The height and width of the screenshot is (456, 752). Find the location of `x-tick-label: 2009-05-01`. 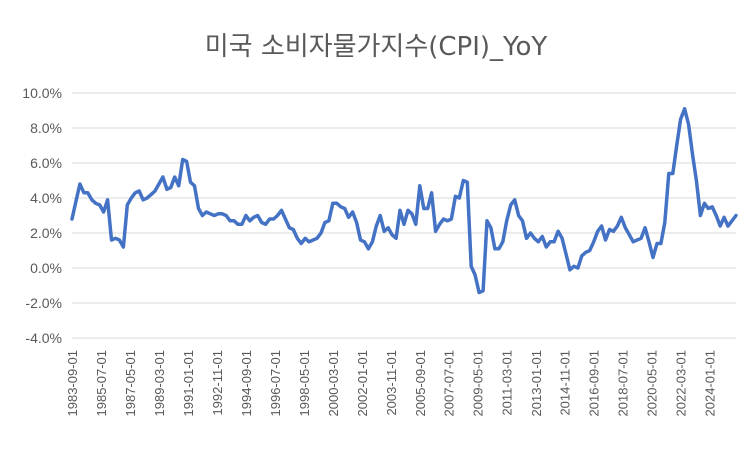

x-tick-label: 2009-05-01 is located at coordinates (478, 383).